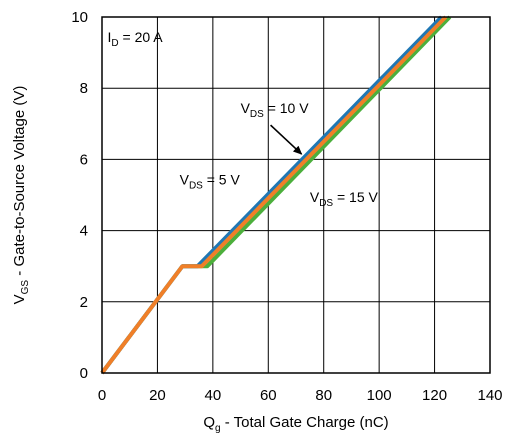  What do you see at coordinates (355, 197) in the screenshot?
I see `annotation-rest: = 15 V` at bounding box center [355, 197].